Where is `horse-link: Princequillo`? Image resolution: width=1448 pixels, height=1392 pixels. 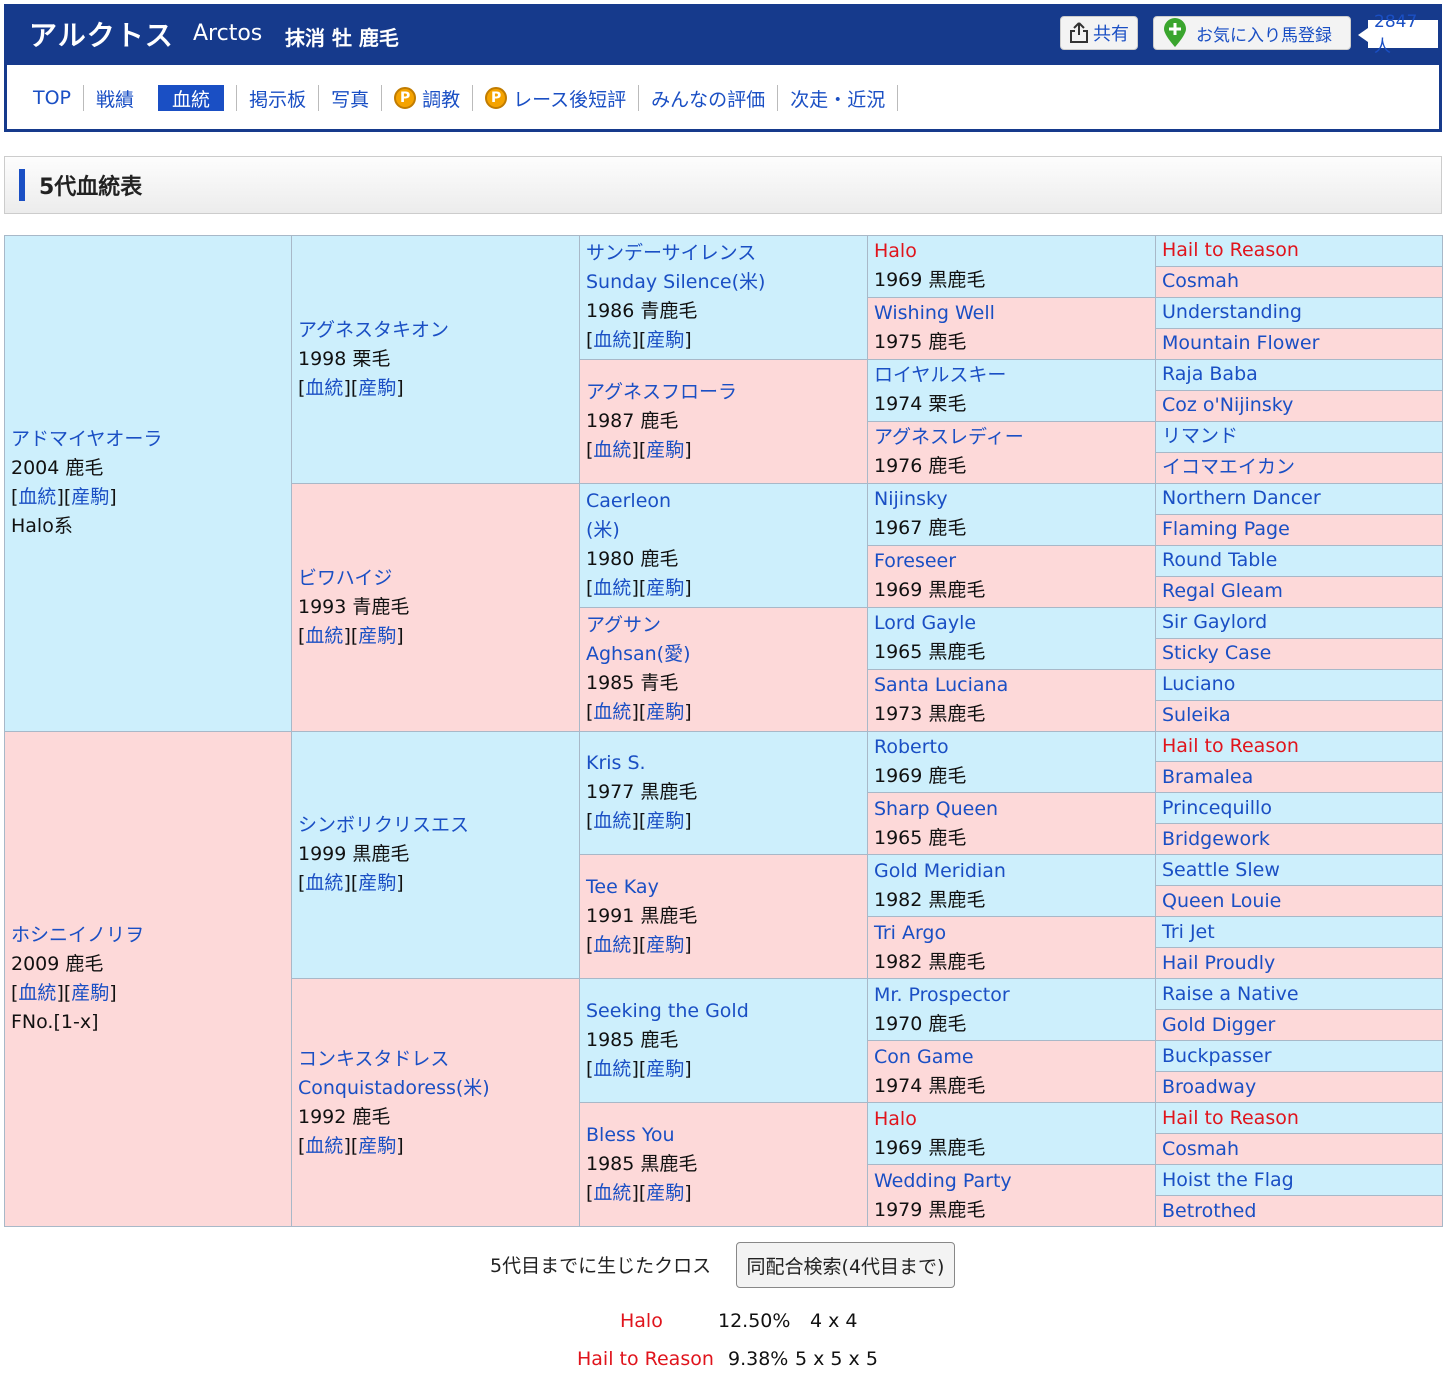 horse-link: Princequillo is located at coordinates (1217, 807).